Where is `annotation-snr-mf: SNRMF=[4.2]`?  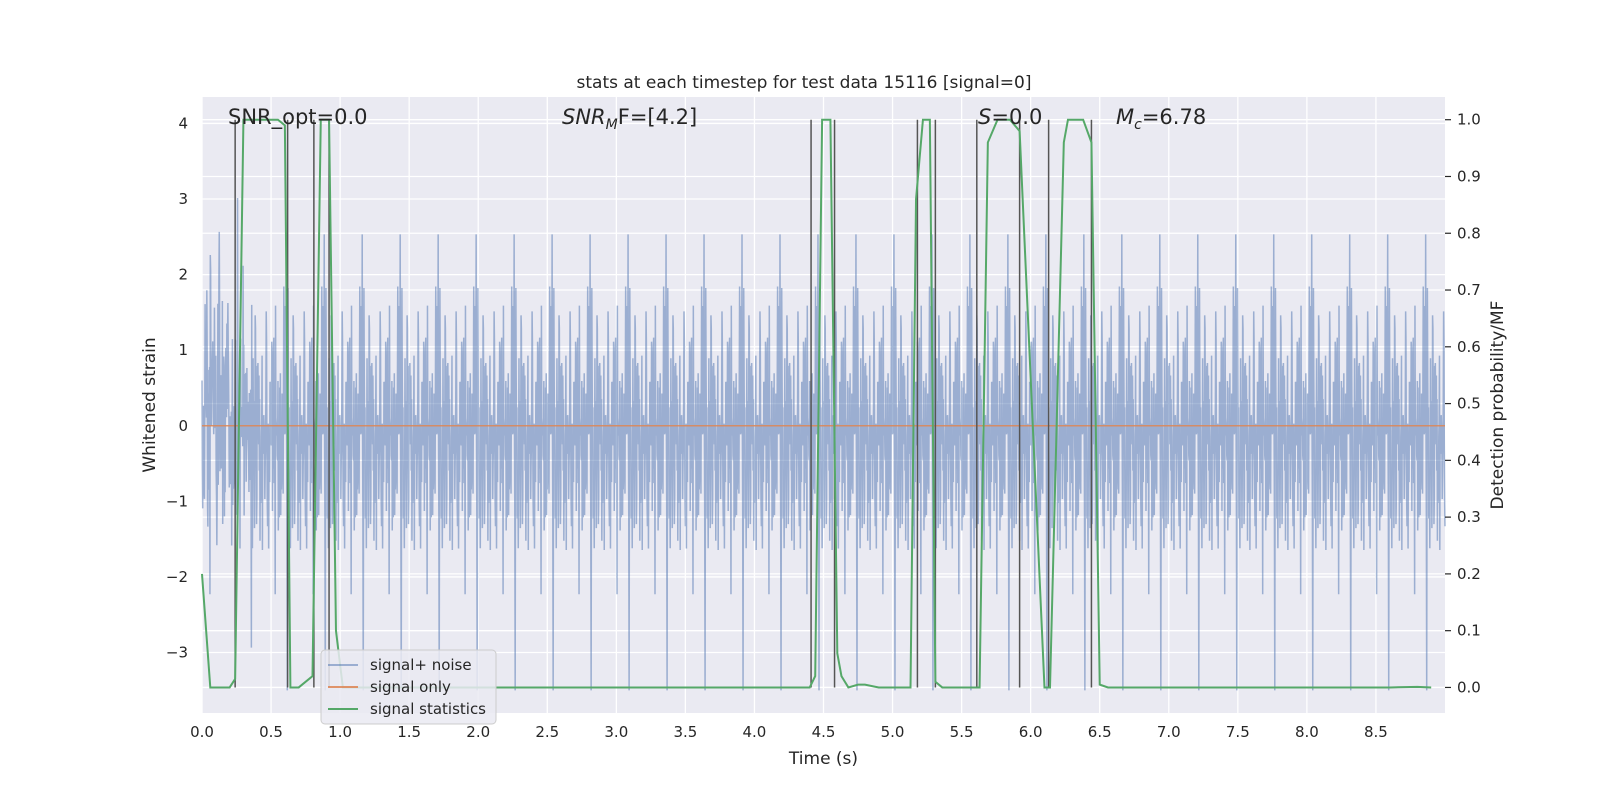 annotation-snr-mf: SNRMF=[4.2] is located at coordinates (629, 119).